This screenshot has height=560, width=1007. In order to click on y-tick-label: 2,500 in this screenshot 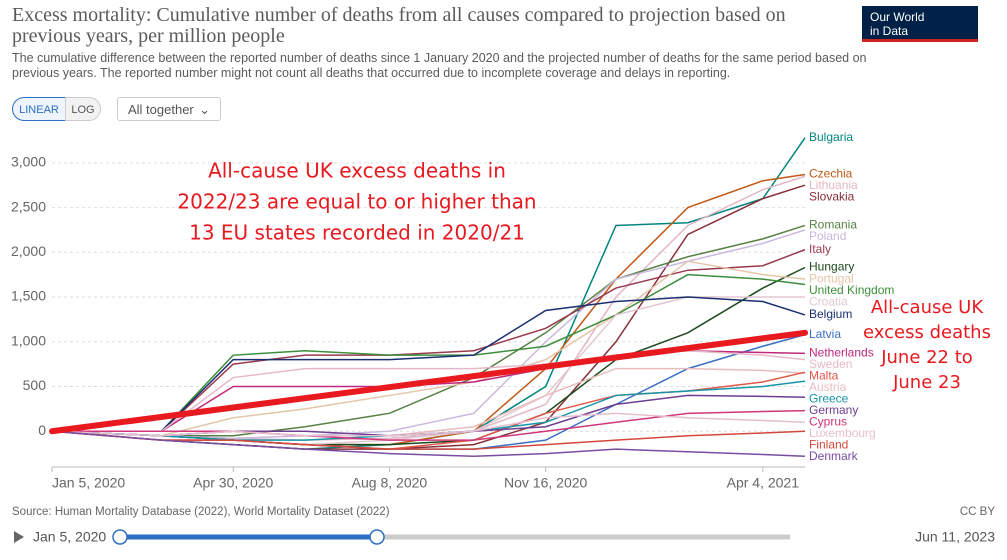, I will do `click(28, 206)`.